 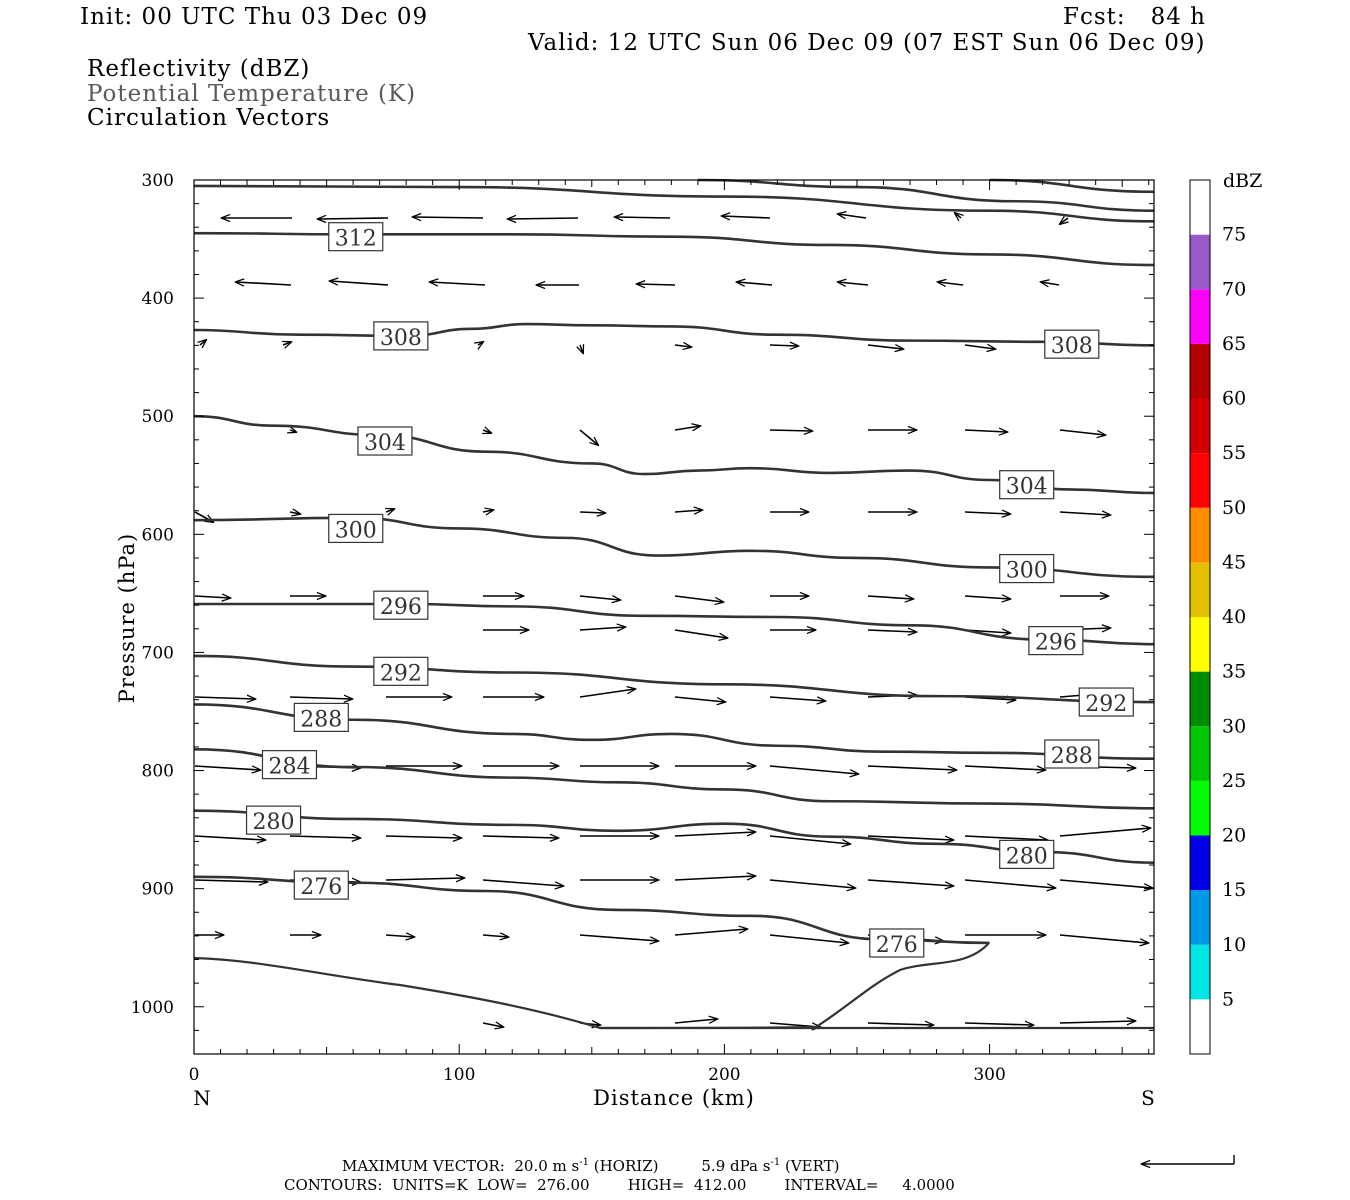 What do you see at coordinates (127, 618) in the screenshot?
I see `y-axis-title: Pressure (hPa)` at bounding box center [127, 618].